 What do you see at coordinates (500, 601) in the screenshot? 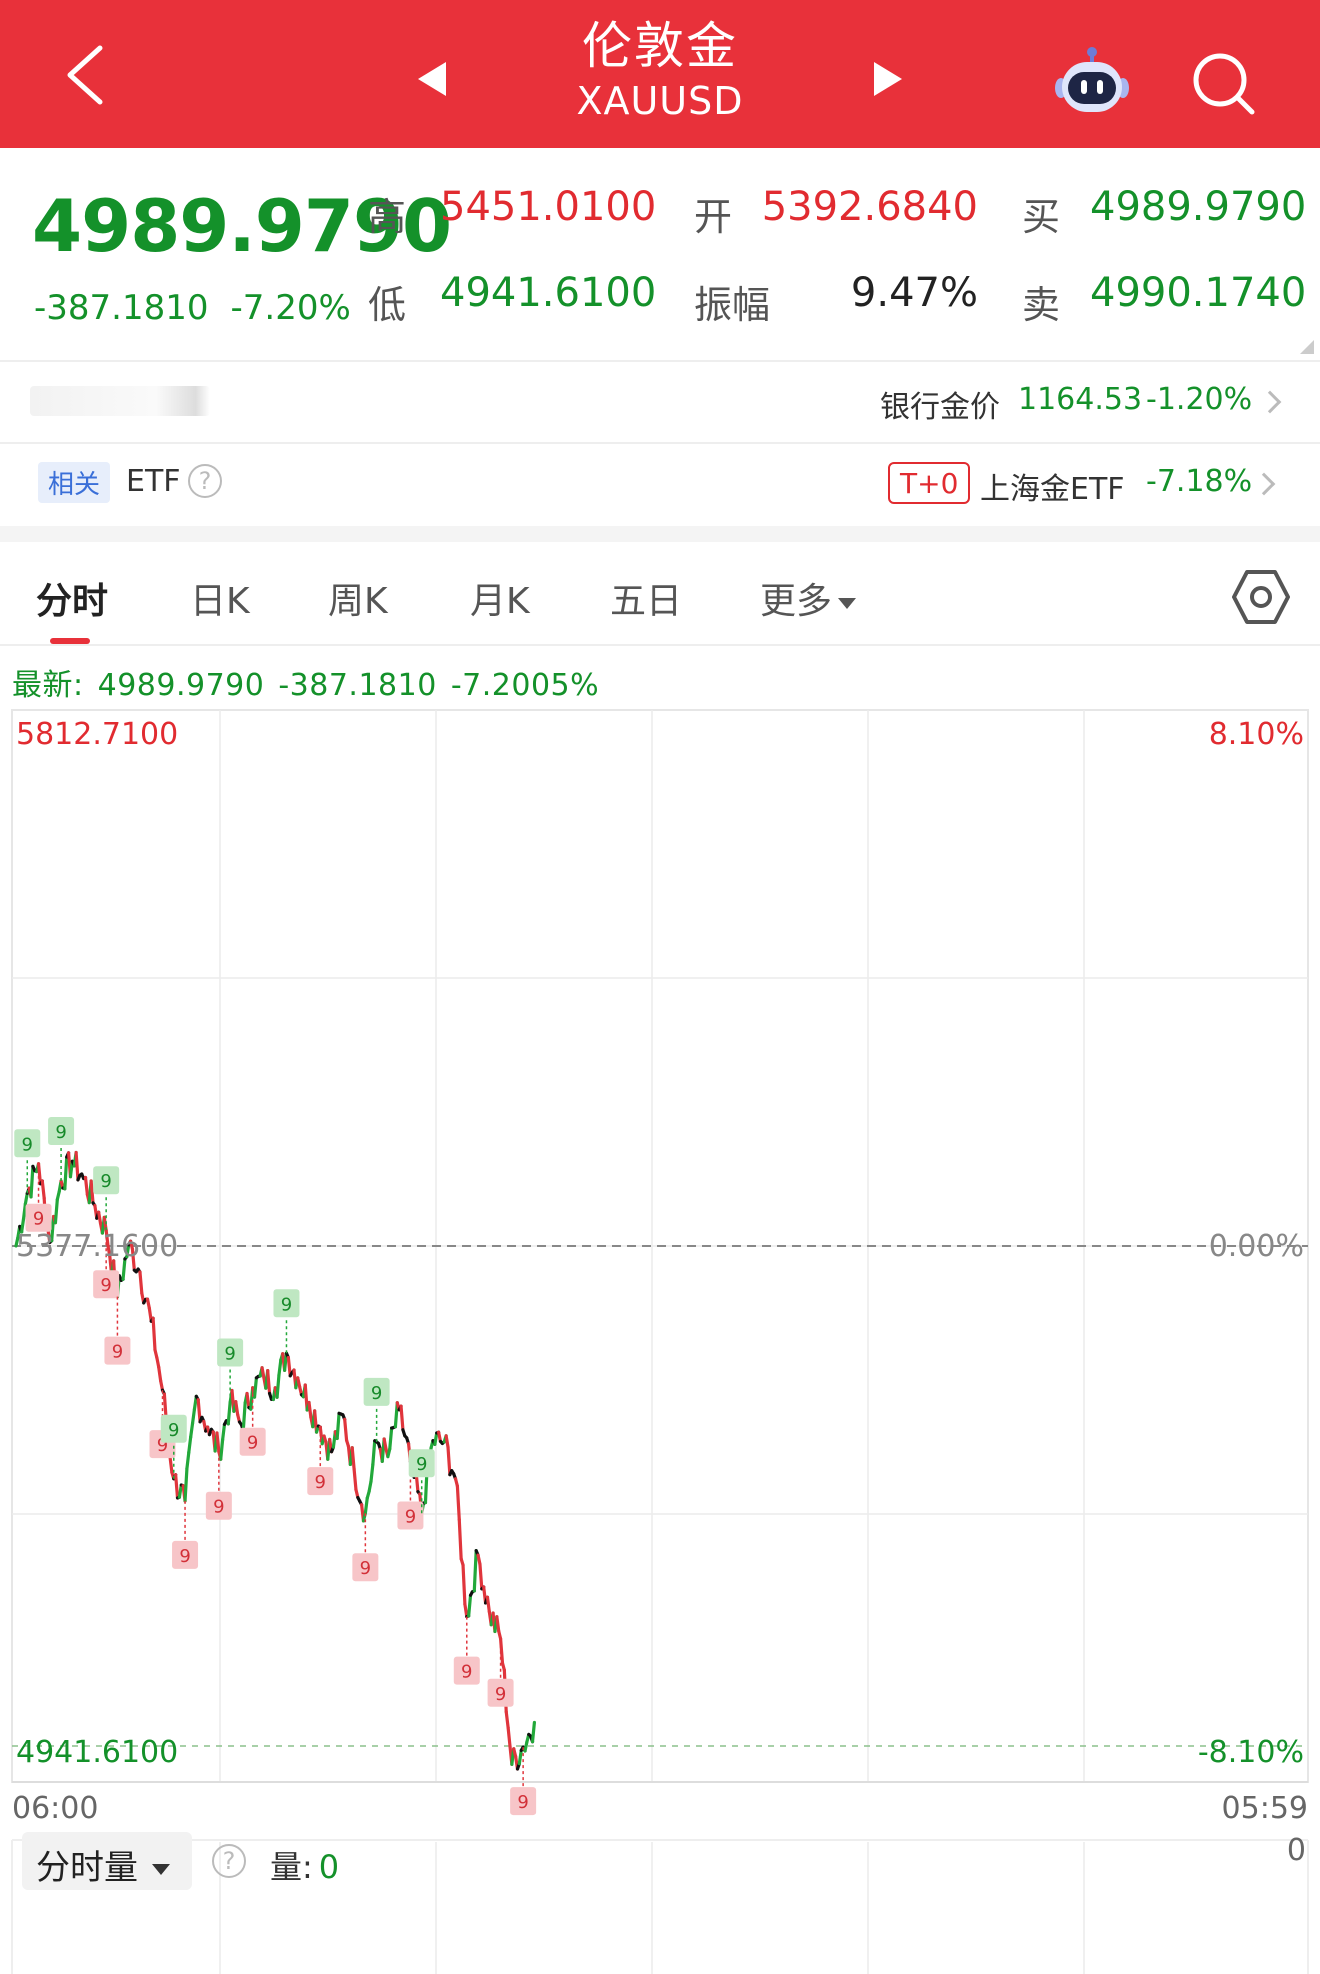
I see `tab-monthly-k: 月K` at bounding box center [500, 601].